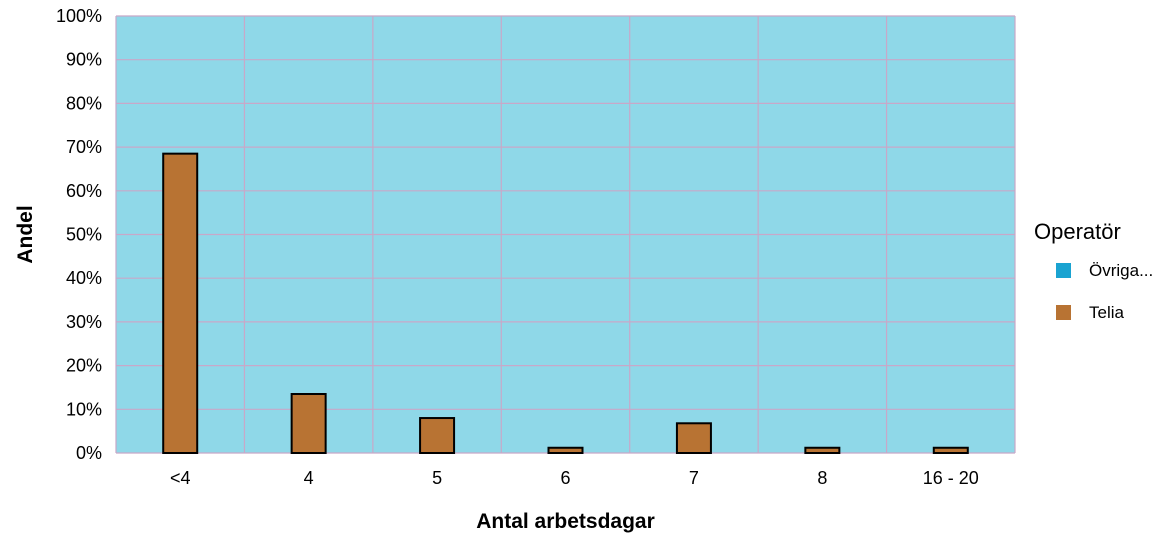 This screenshot has width=1175, height=533. What do you see at coordinates (84, 278) in the screenshot?
I see `y-tick-label: 40%` at bounding box center [84, 278].